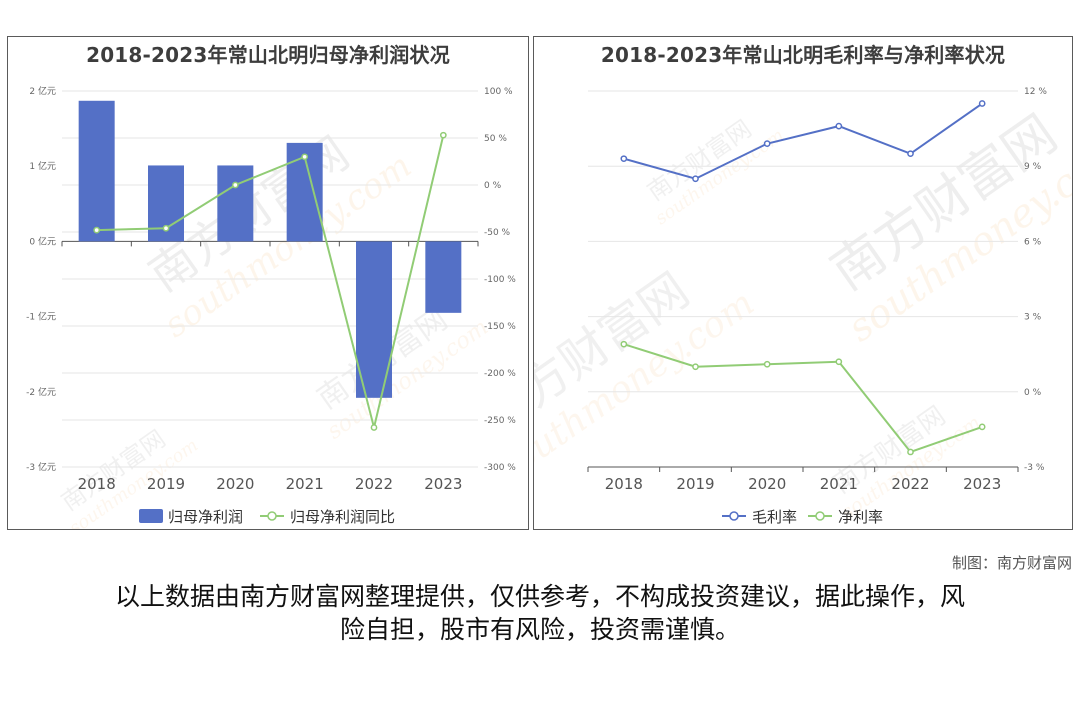  I want to click on legend-label: 归母净利润同比, so click(342, 517).